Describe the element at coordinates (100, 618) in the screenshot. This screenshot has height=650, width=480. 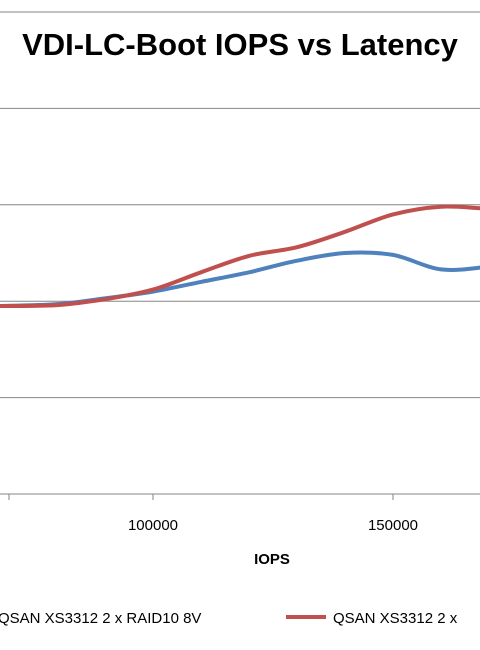
I see `legend-label-series-1: QSAN XS3312 2 x RAID10 8V` at that location.